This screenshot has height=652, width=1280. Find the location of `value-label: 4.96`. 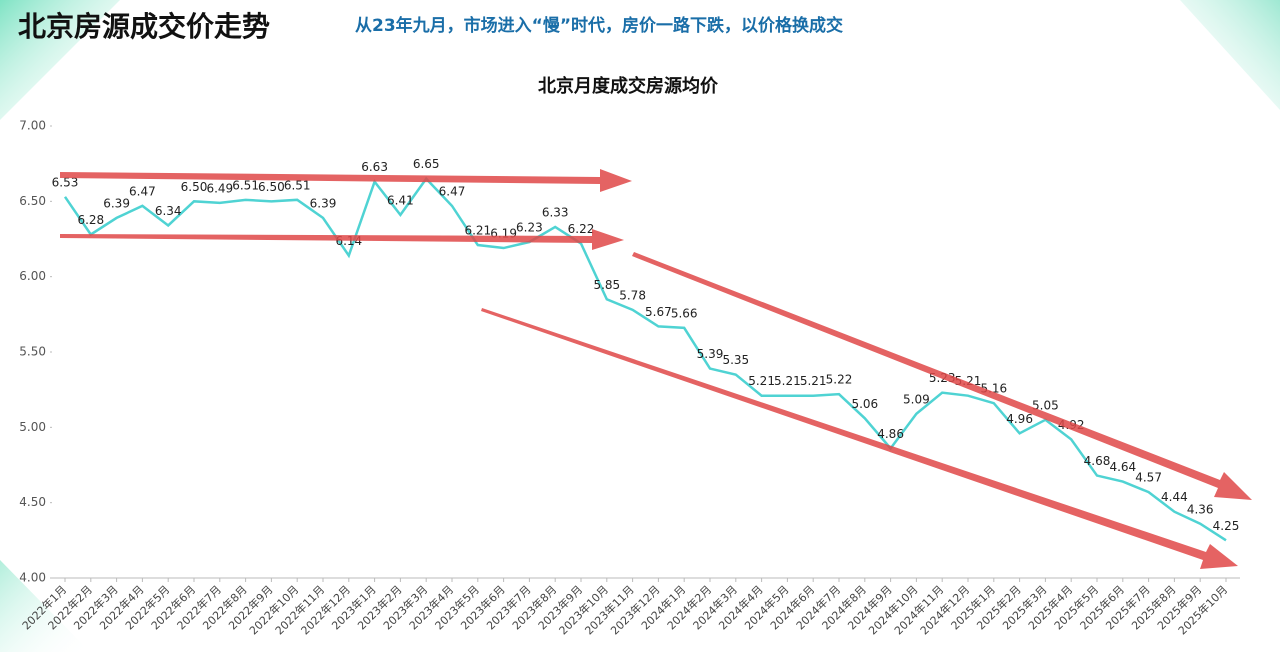

value-label: 4.96 is located at coordinates (1019, 419).